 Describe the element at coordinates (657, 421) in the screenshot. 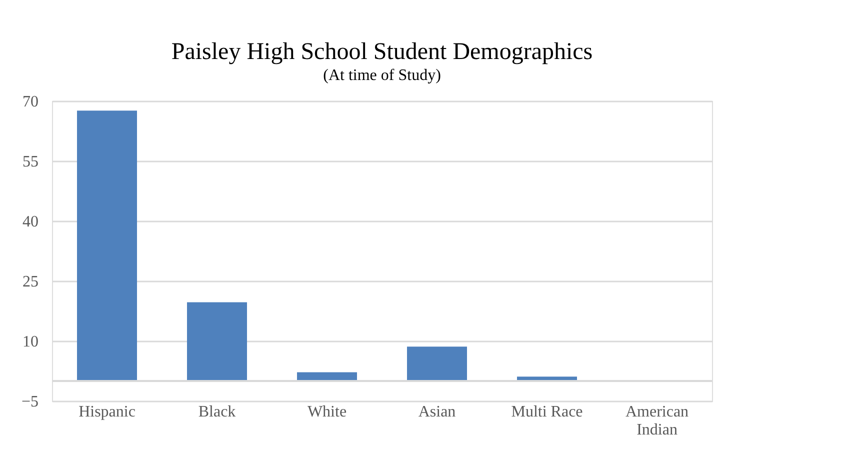

I see `x-tick-label: American Indian` at that location.